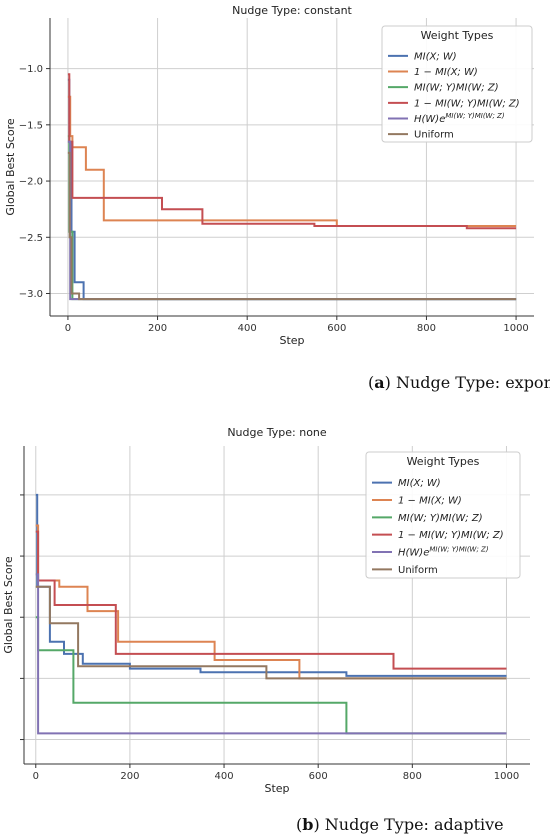 The width and height of the screenshot is (550, 840). I want to click on y-tick-label: −1.0, so click(31, 69).